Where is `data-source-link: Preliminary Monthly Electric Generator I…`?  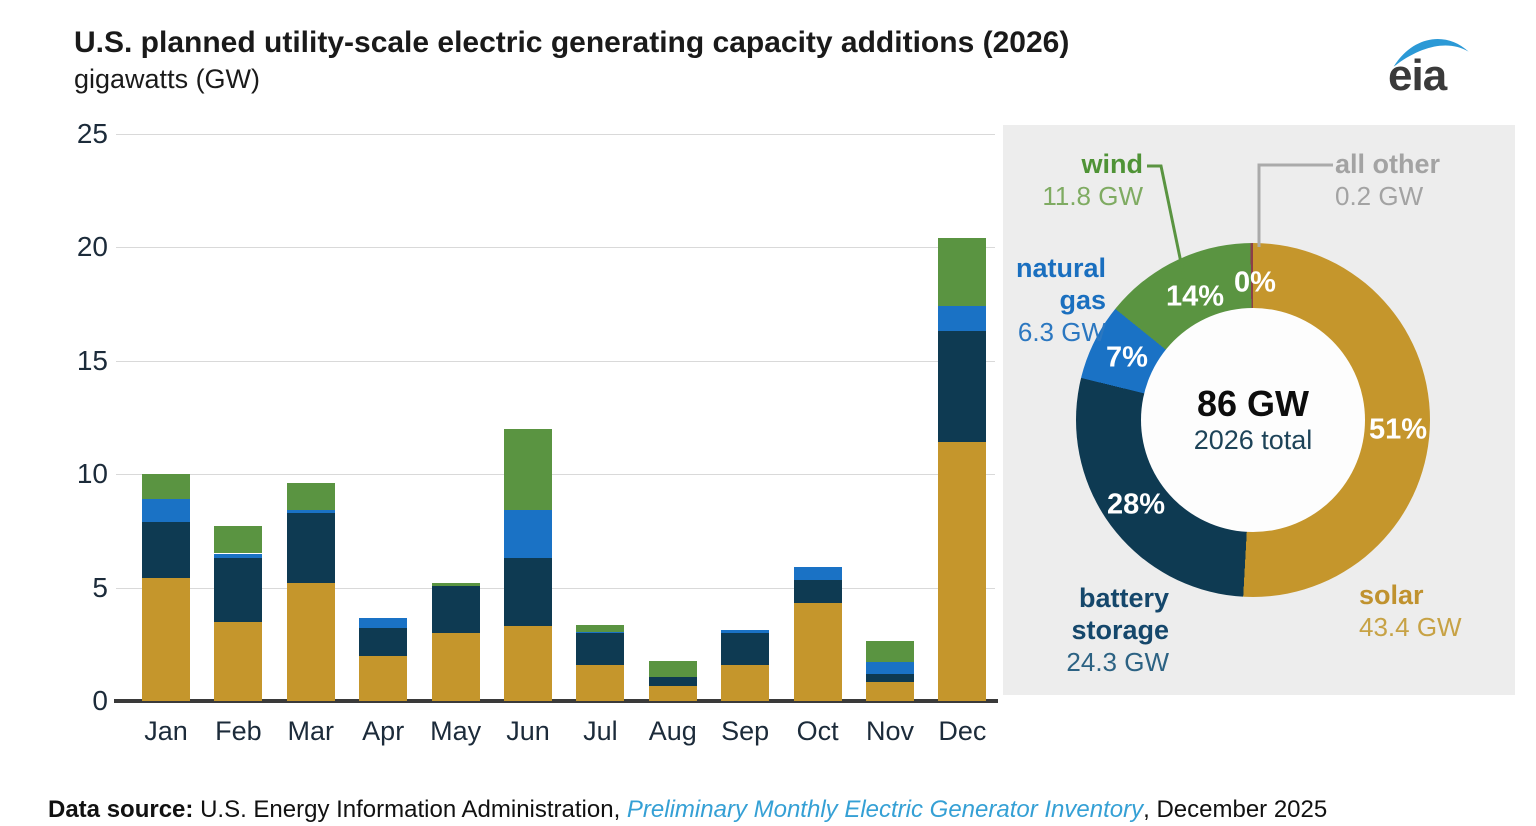
data-source-link: Preliminary Monthly Electric Generator I… is located at coordinates (885, 809).